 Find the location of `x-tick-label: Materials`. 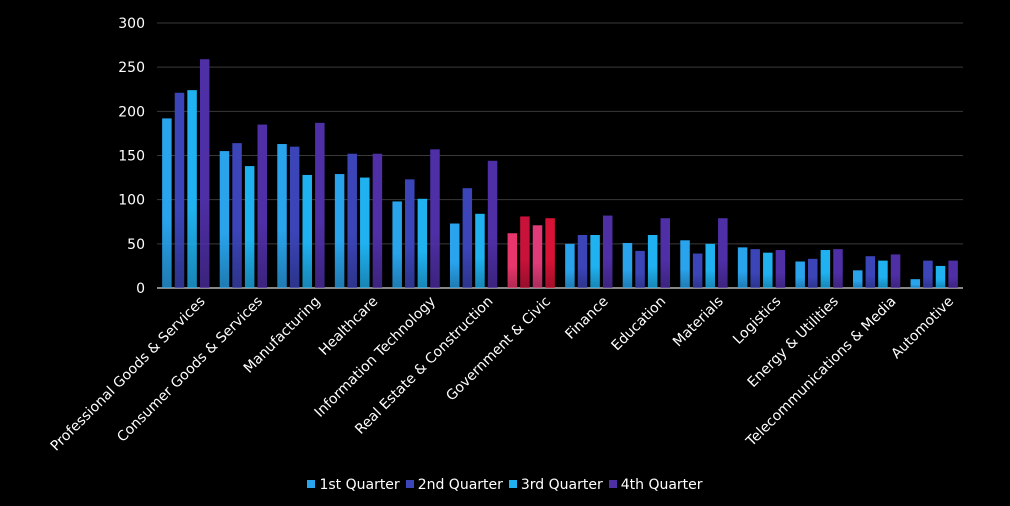

x-tick-label: Materials is located at coordinates (698, 322).